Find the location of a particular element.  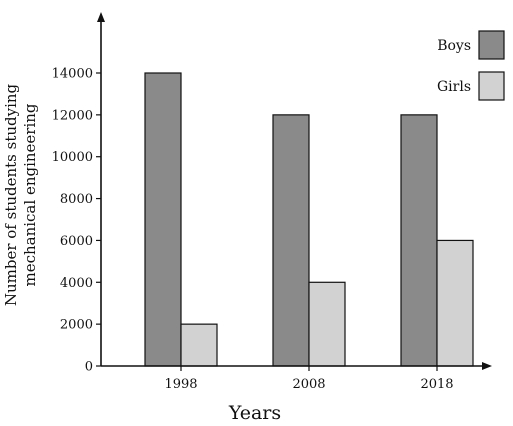

y-axis-arrow is located at coordinates (101, 17).